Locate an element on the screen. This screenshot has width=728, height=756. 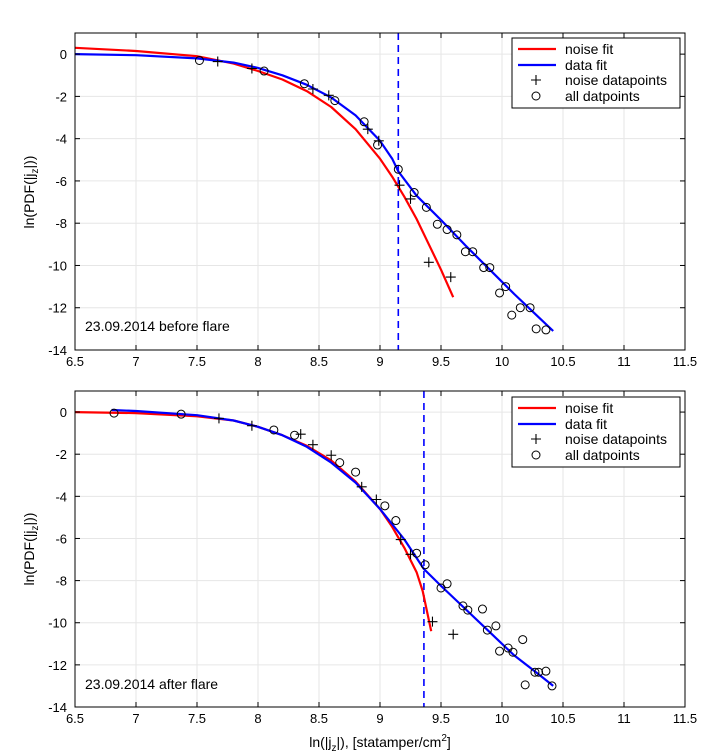
top-annotation: 23.09.2014 before flare is located at coordinates (157, 326).